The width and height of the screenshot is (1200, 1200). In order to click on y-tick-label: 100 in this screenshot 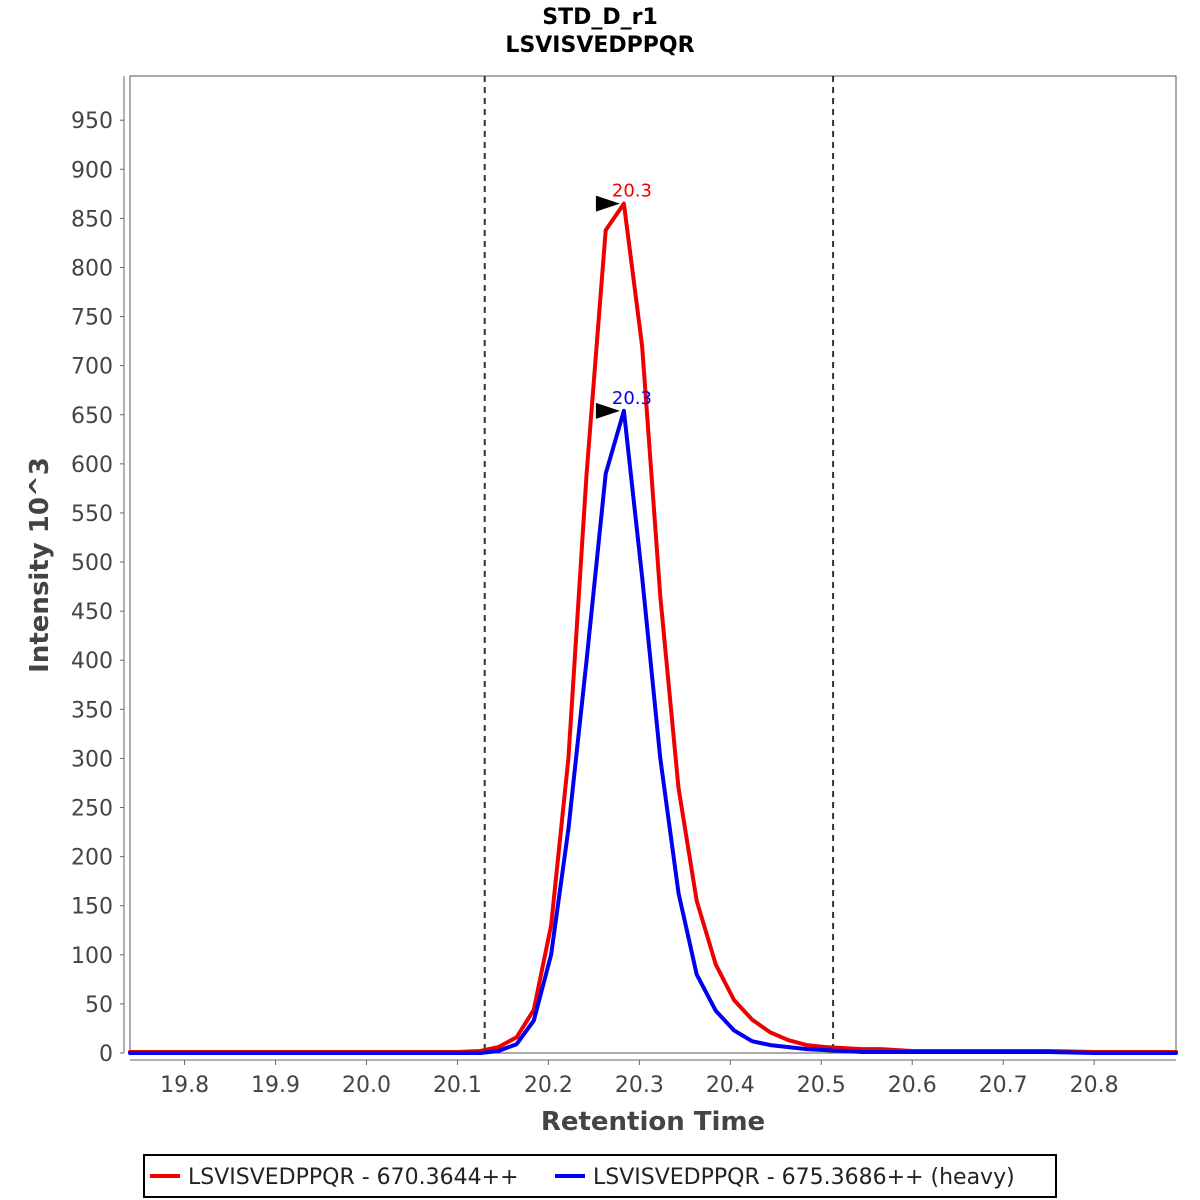, I will do `click(92, 956)`.